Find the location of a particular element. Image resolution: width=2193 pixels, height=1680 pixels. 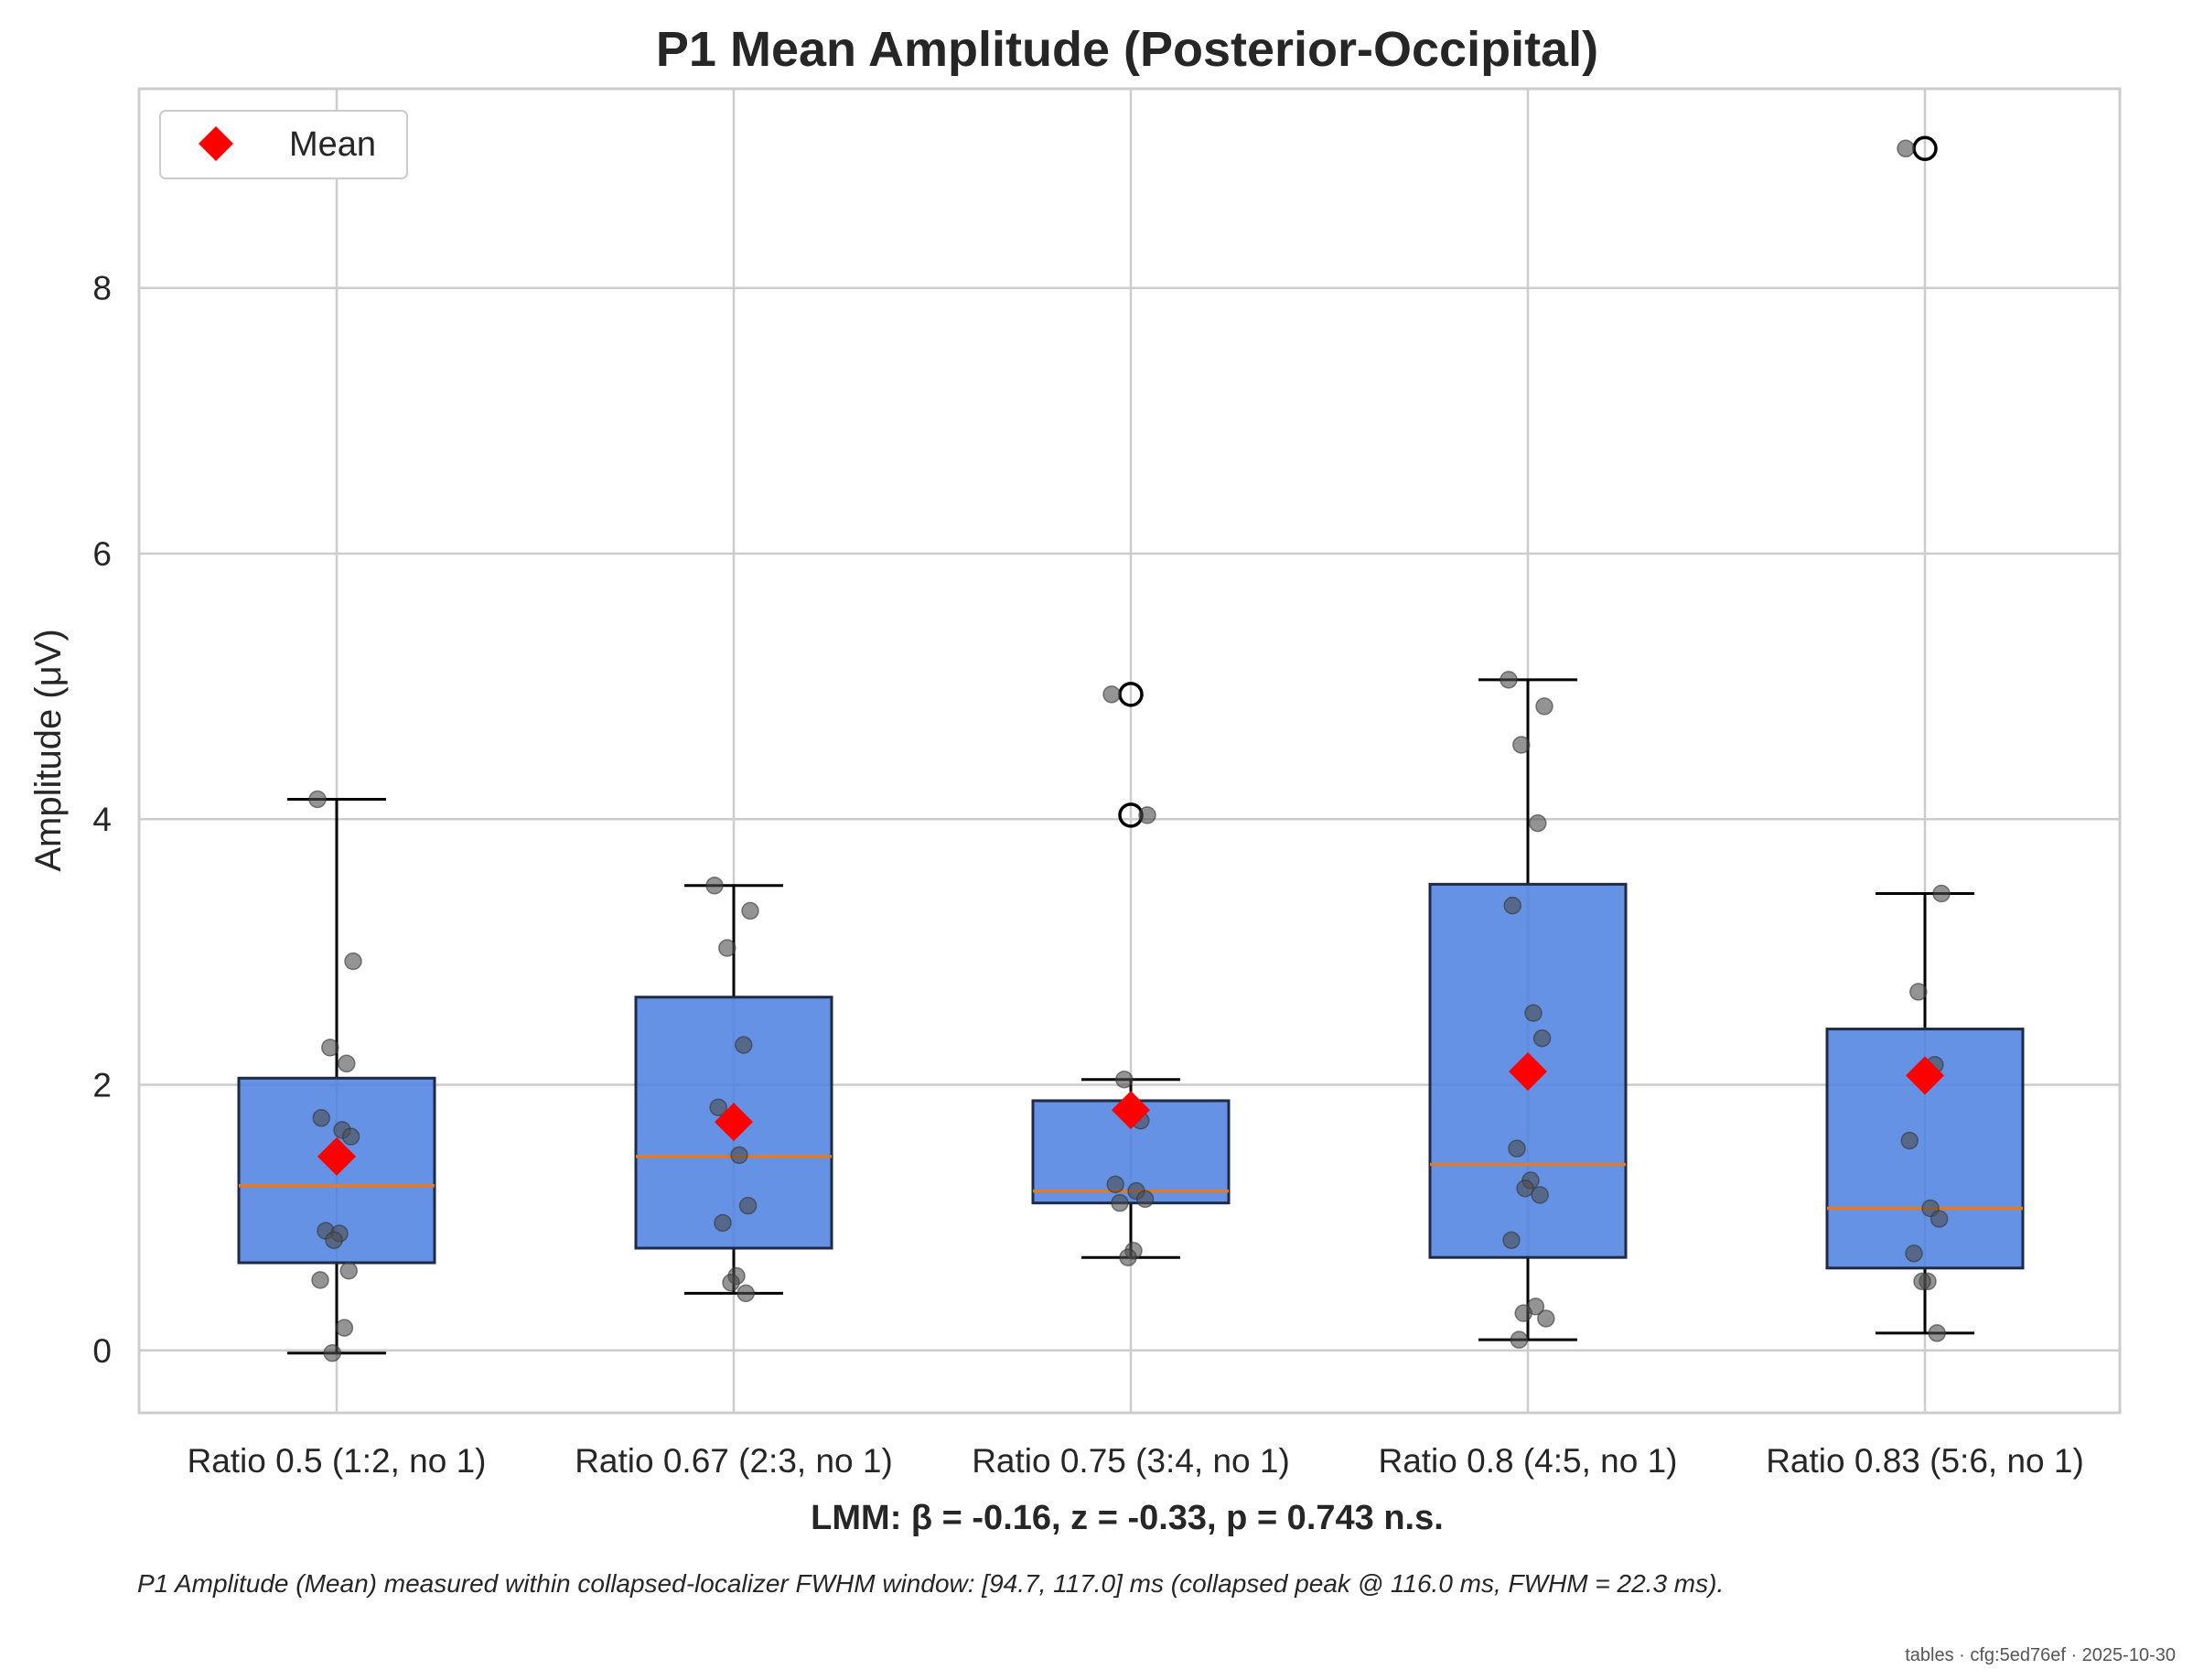

legend-mean-marker is located at coordinates (216, 143).